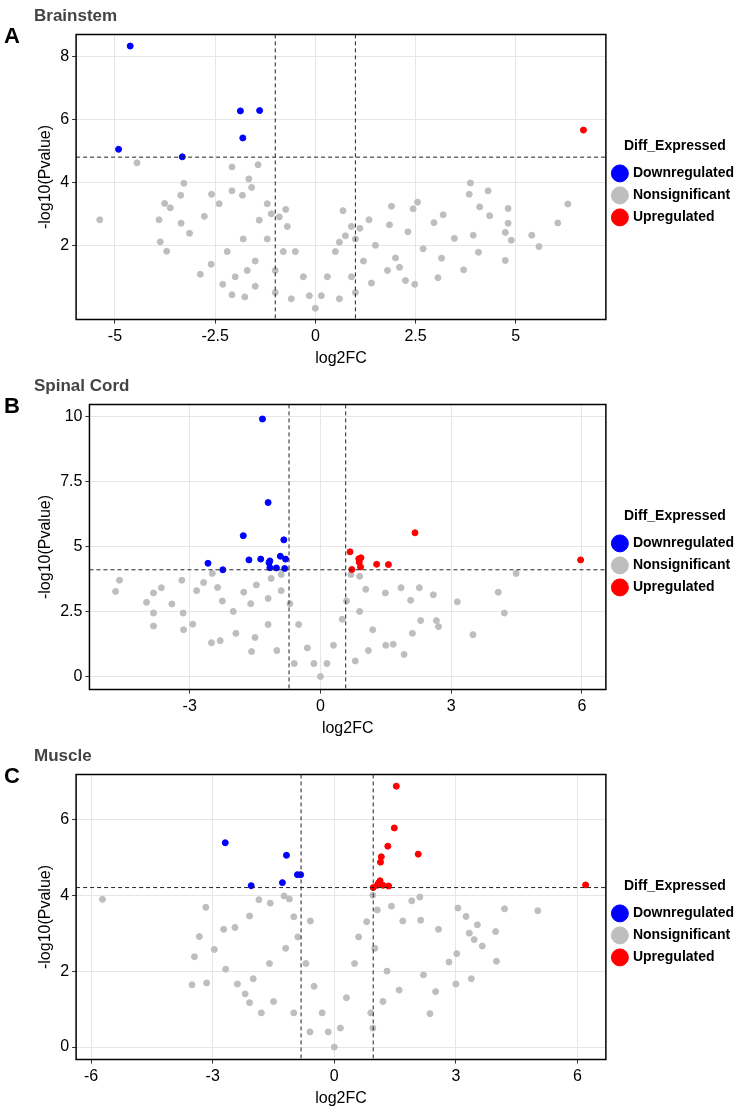  I want to click on x-tick-label: 2.5, so click(415, 335).